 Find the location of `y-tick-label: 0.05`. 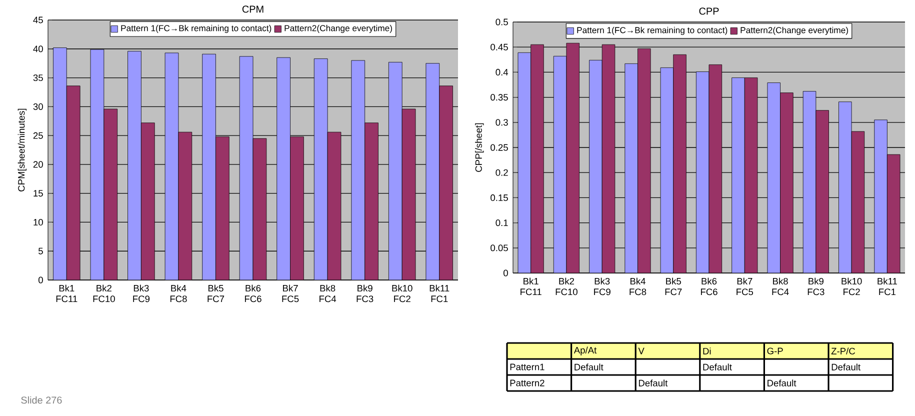

y-tick-label: 0.05 is located at coordinates (499, 248).